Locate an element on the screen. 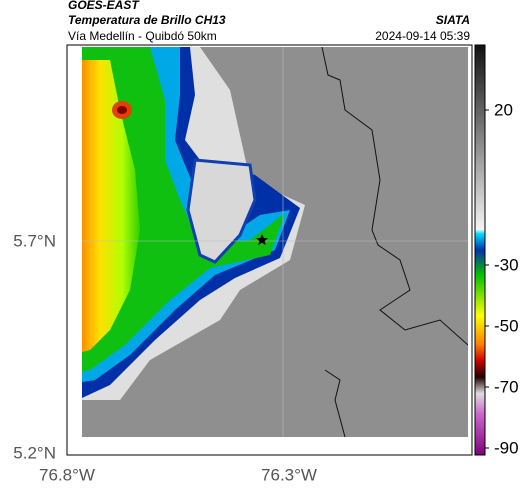  colorbar-label: -30 is located at coordinates (506, 264).